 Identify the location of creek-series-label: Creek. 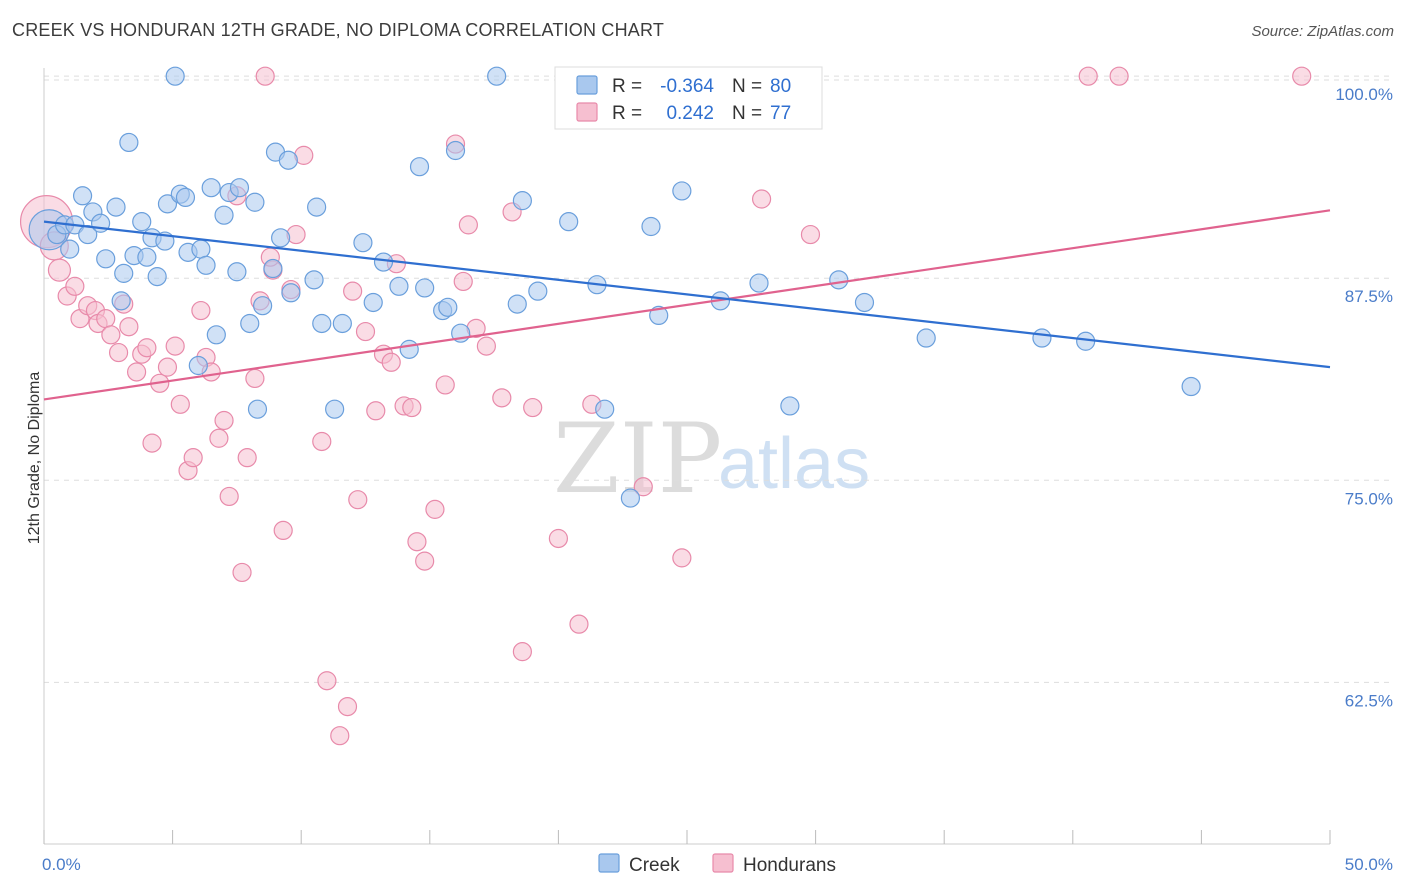
(654, 865).